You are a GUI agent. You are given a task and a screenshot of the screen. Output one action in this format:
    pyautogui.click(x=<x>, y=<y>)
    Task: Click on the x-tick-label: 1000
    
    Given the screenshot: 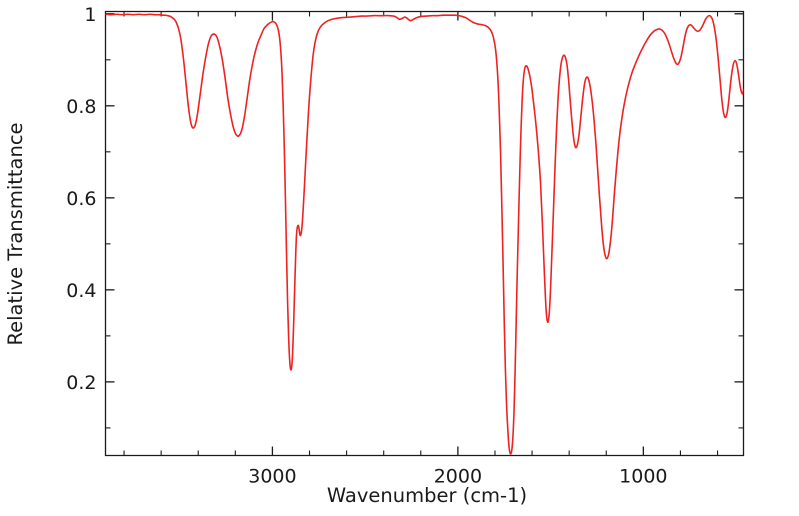 What is the action you would take?
    pyautogui.click(x=643, y=477)
    